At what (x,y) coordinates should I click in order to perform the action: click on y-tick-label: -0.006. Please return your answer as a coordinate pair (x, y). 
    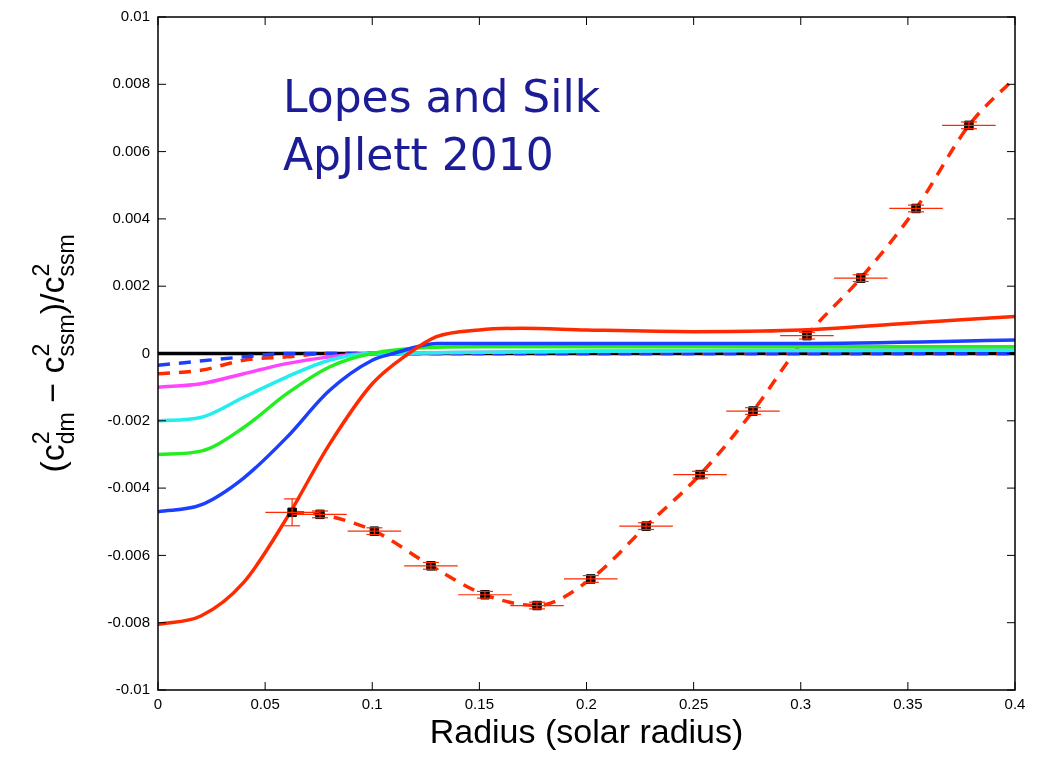
    Looking at the image, I should click on (128, 554).